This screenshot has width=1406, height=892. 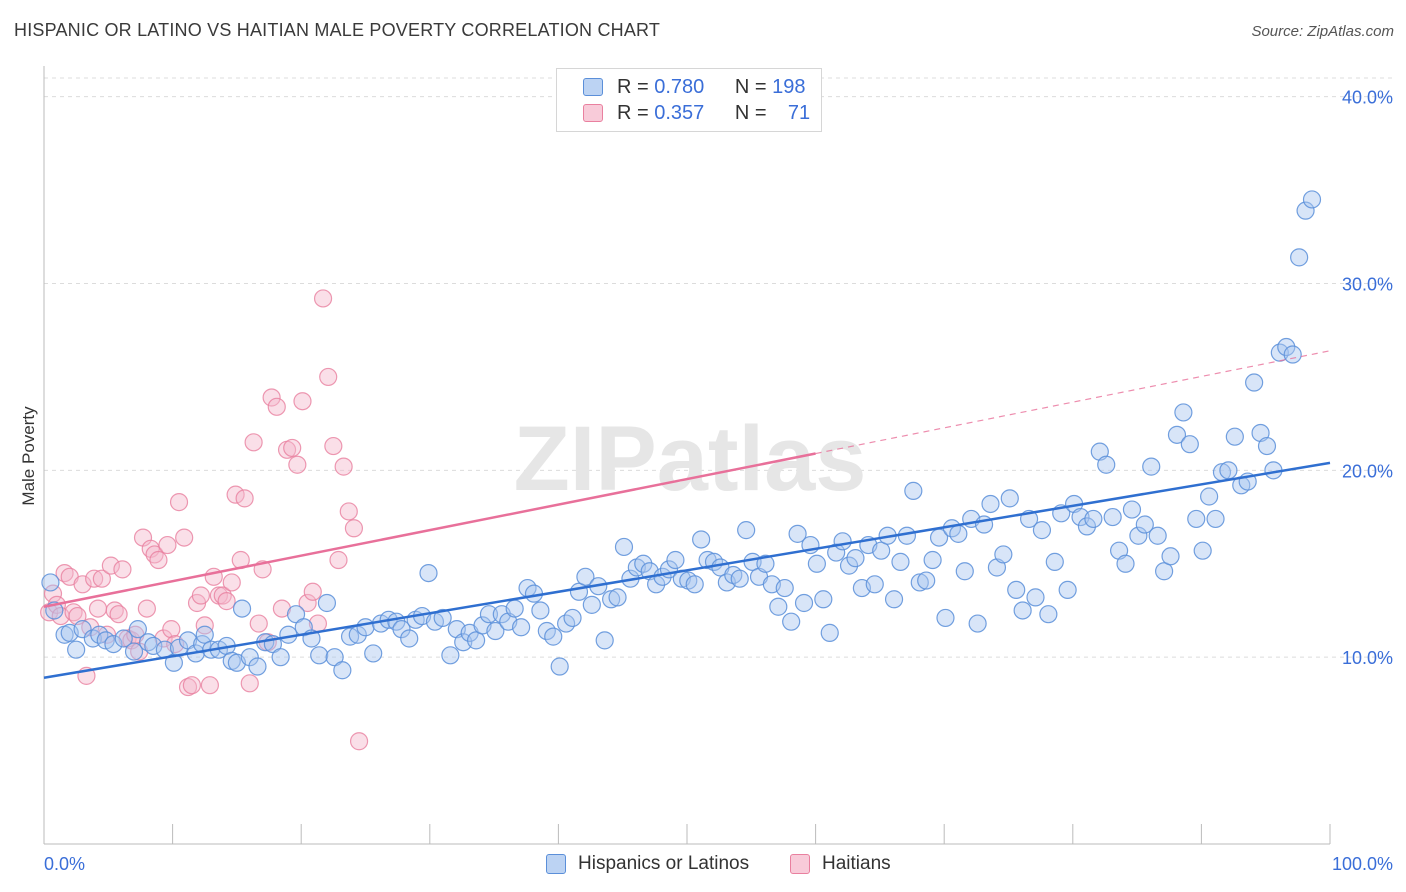 What do you see at coordinates (694, 87) in the screenshot?
I see `legend-row-hispanics: R = 0.780 N = 198` at bounding box center [694, 87].